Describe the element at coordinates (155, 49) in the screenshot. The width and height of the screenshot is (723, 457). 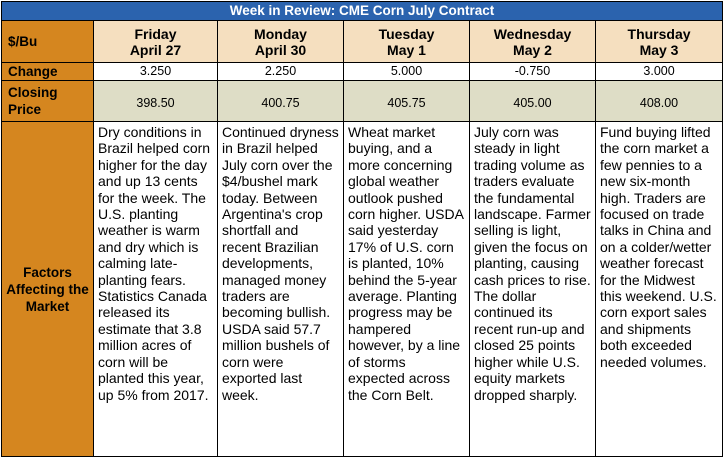
I see `date-label: April 27` at that location.